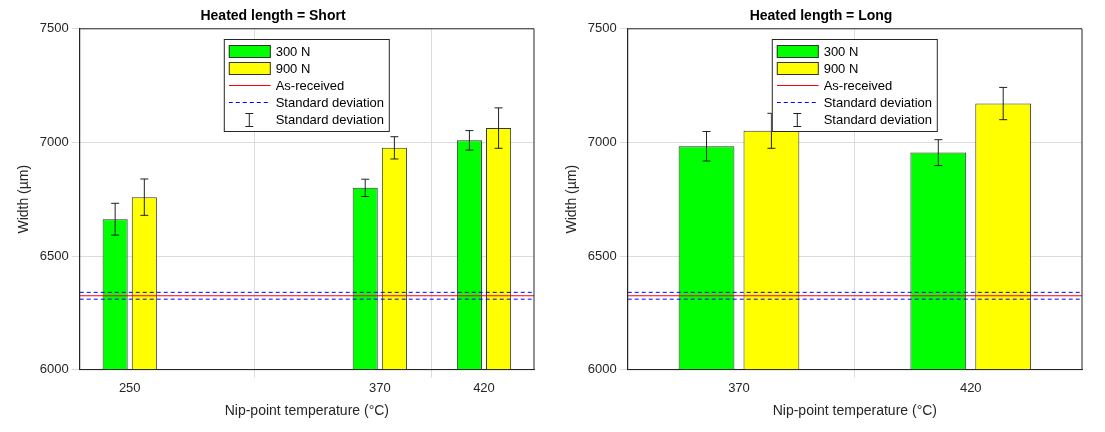 Image resolution: width=1105 pixels, height=432 pixels. Describe the element at coordinates (821, 15) in the screenshot. I see `chart-title: Heated length = Long` at that location.